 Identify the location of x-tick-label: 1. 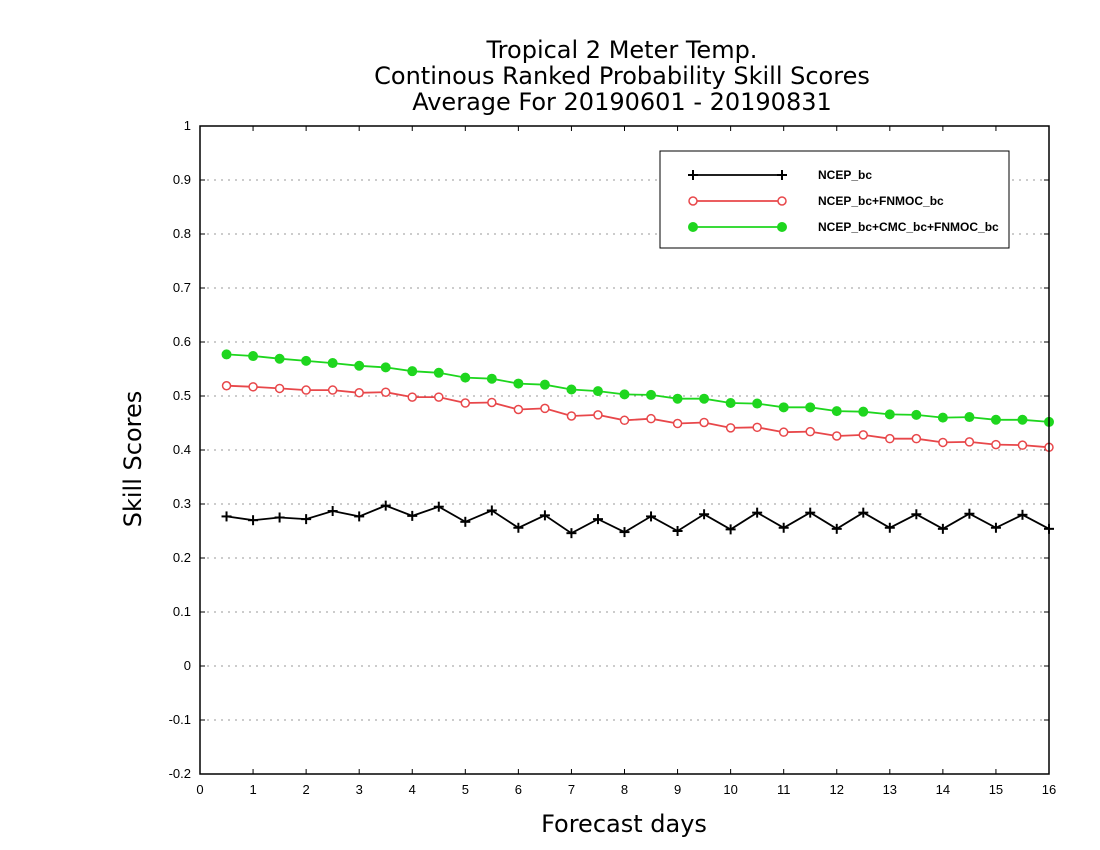
(252, 789).